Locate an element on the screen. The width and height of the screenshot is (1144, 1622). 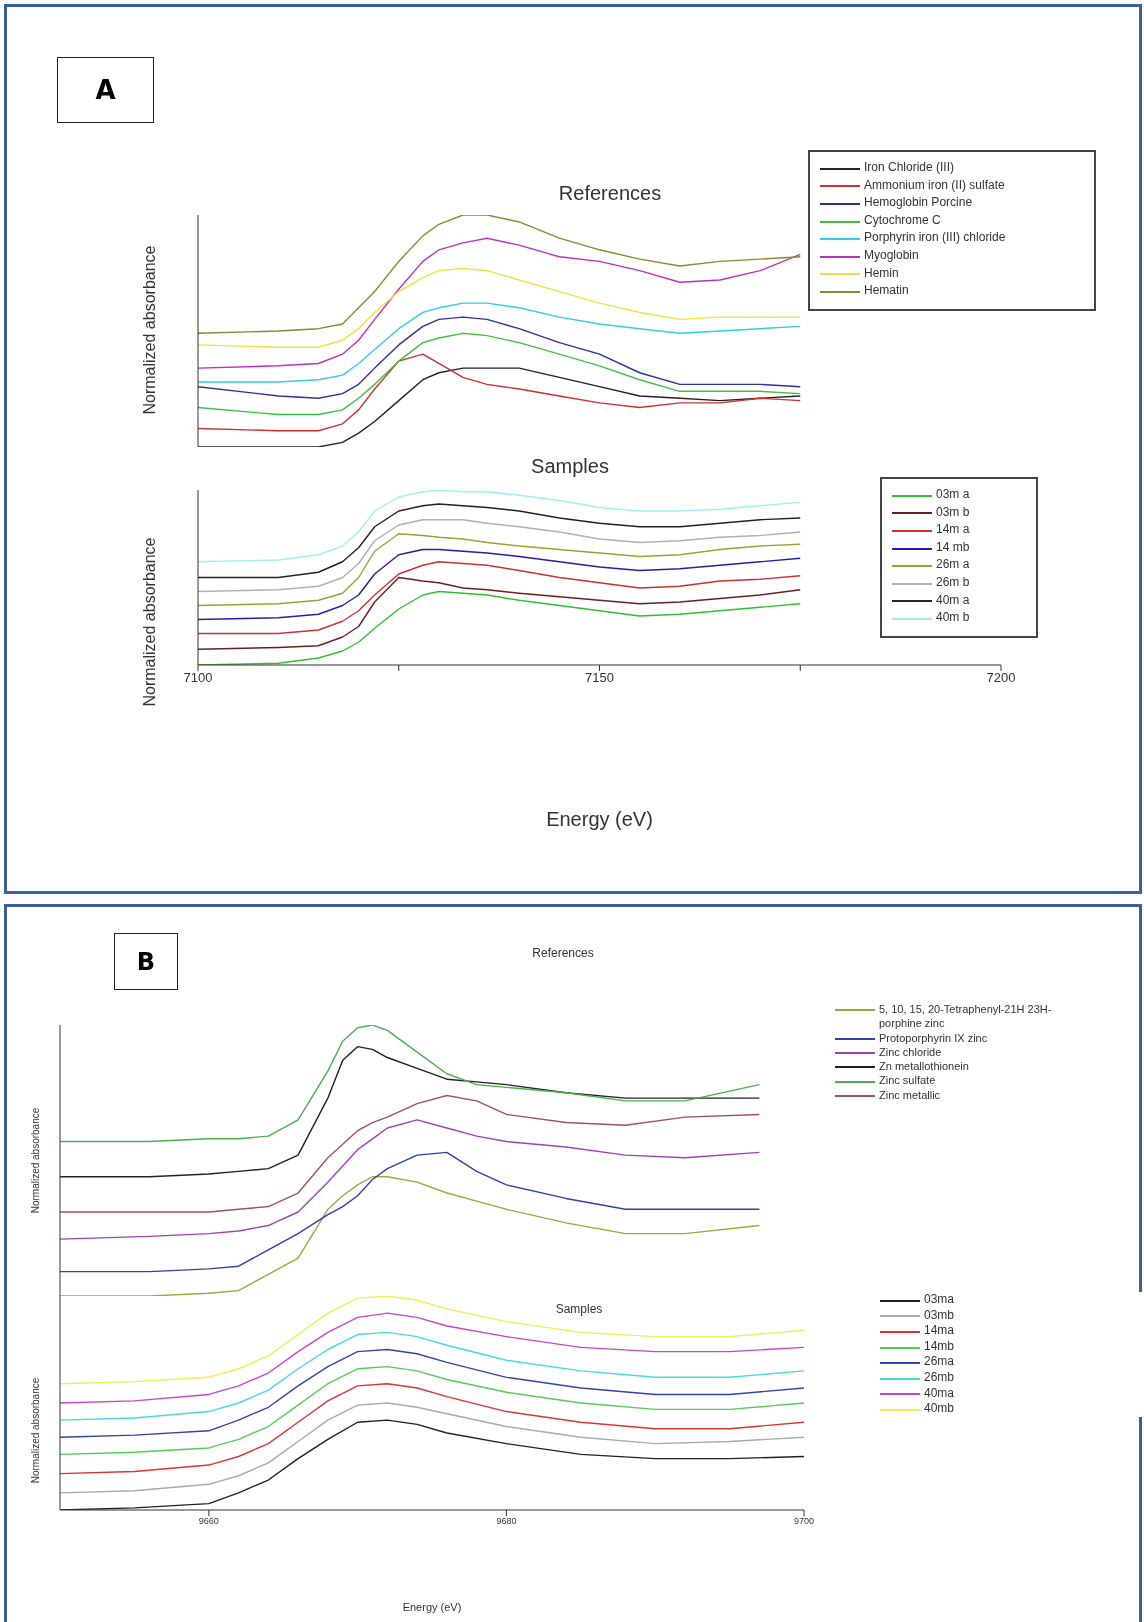
legend-label: 03m b is located at coordinates (953, 512).